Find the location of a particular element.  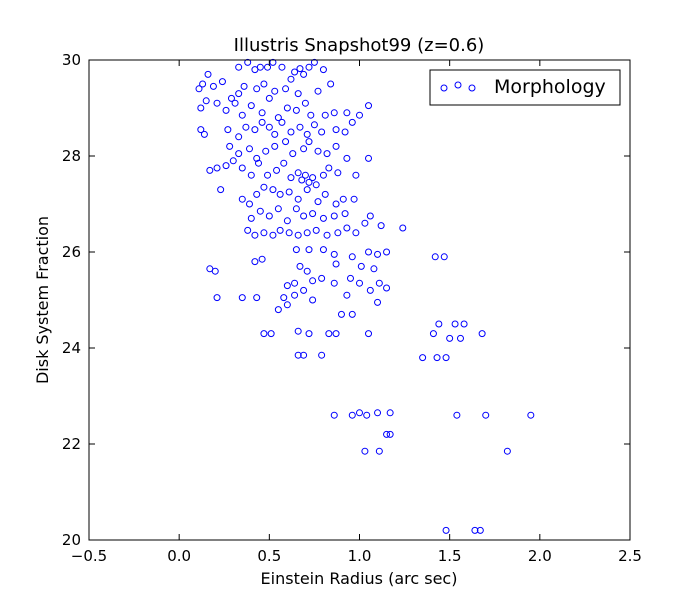

y-tick-label: 24 is located at coordinates (71, 348).